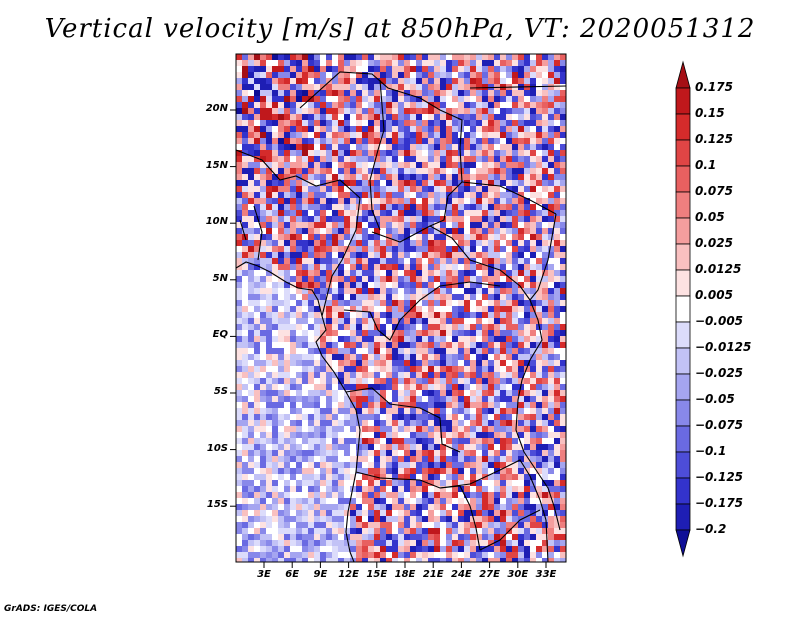 The width and height of the screenshot is (800, 618). I want to click on x-tick-label: 30E, so click(518, 574).